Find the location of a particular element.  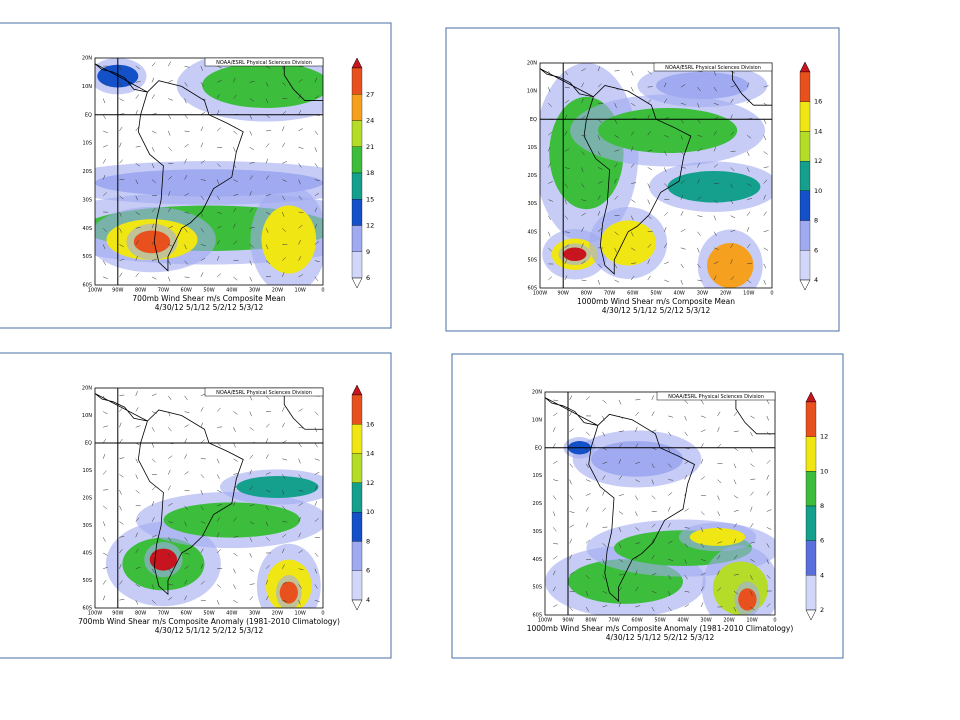

lat-label: 50S is located at coordinates (87, 581).